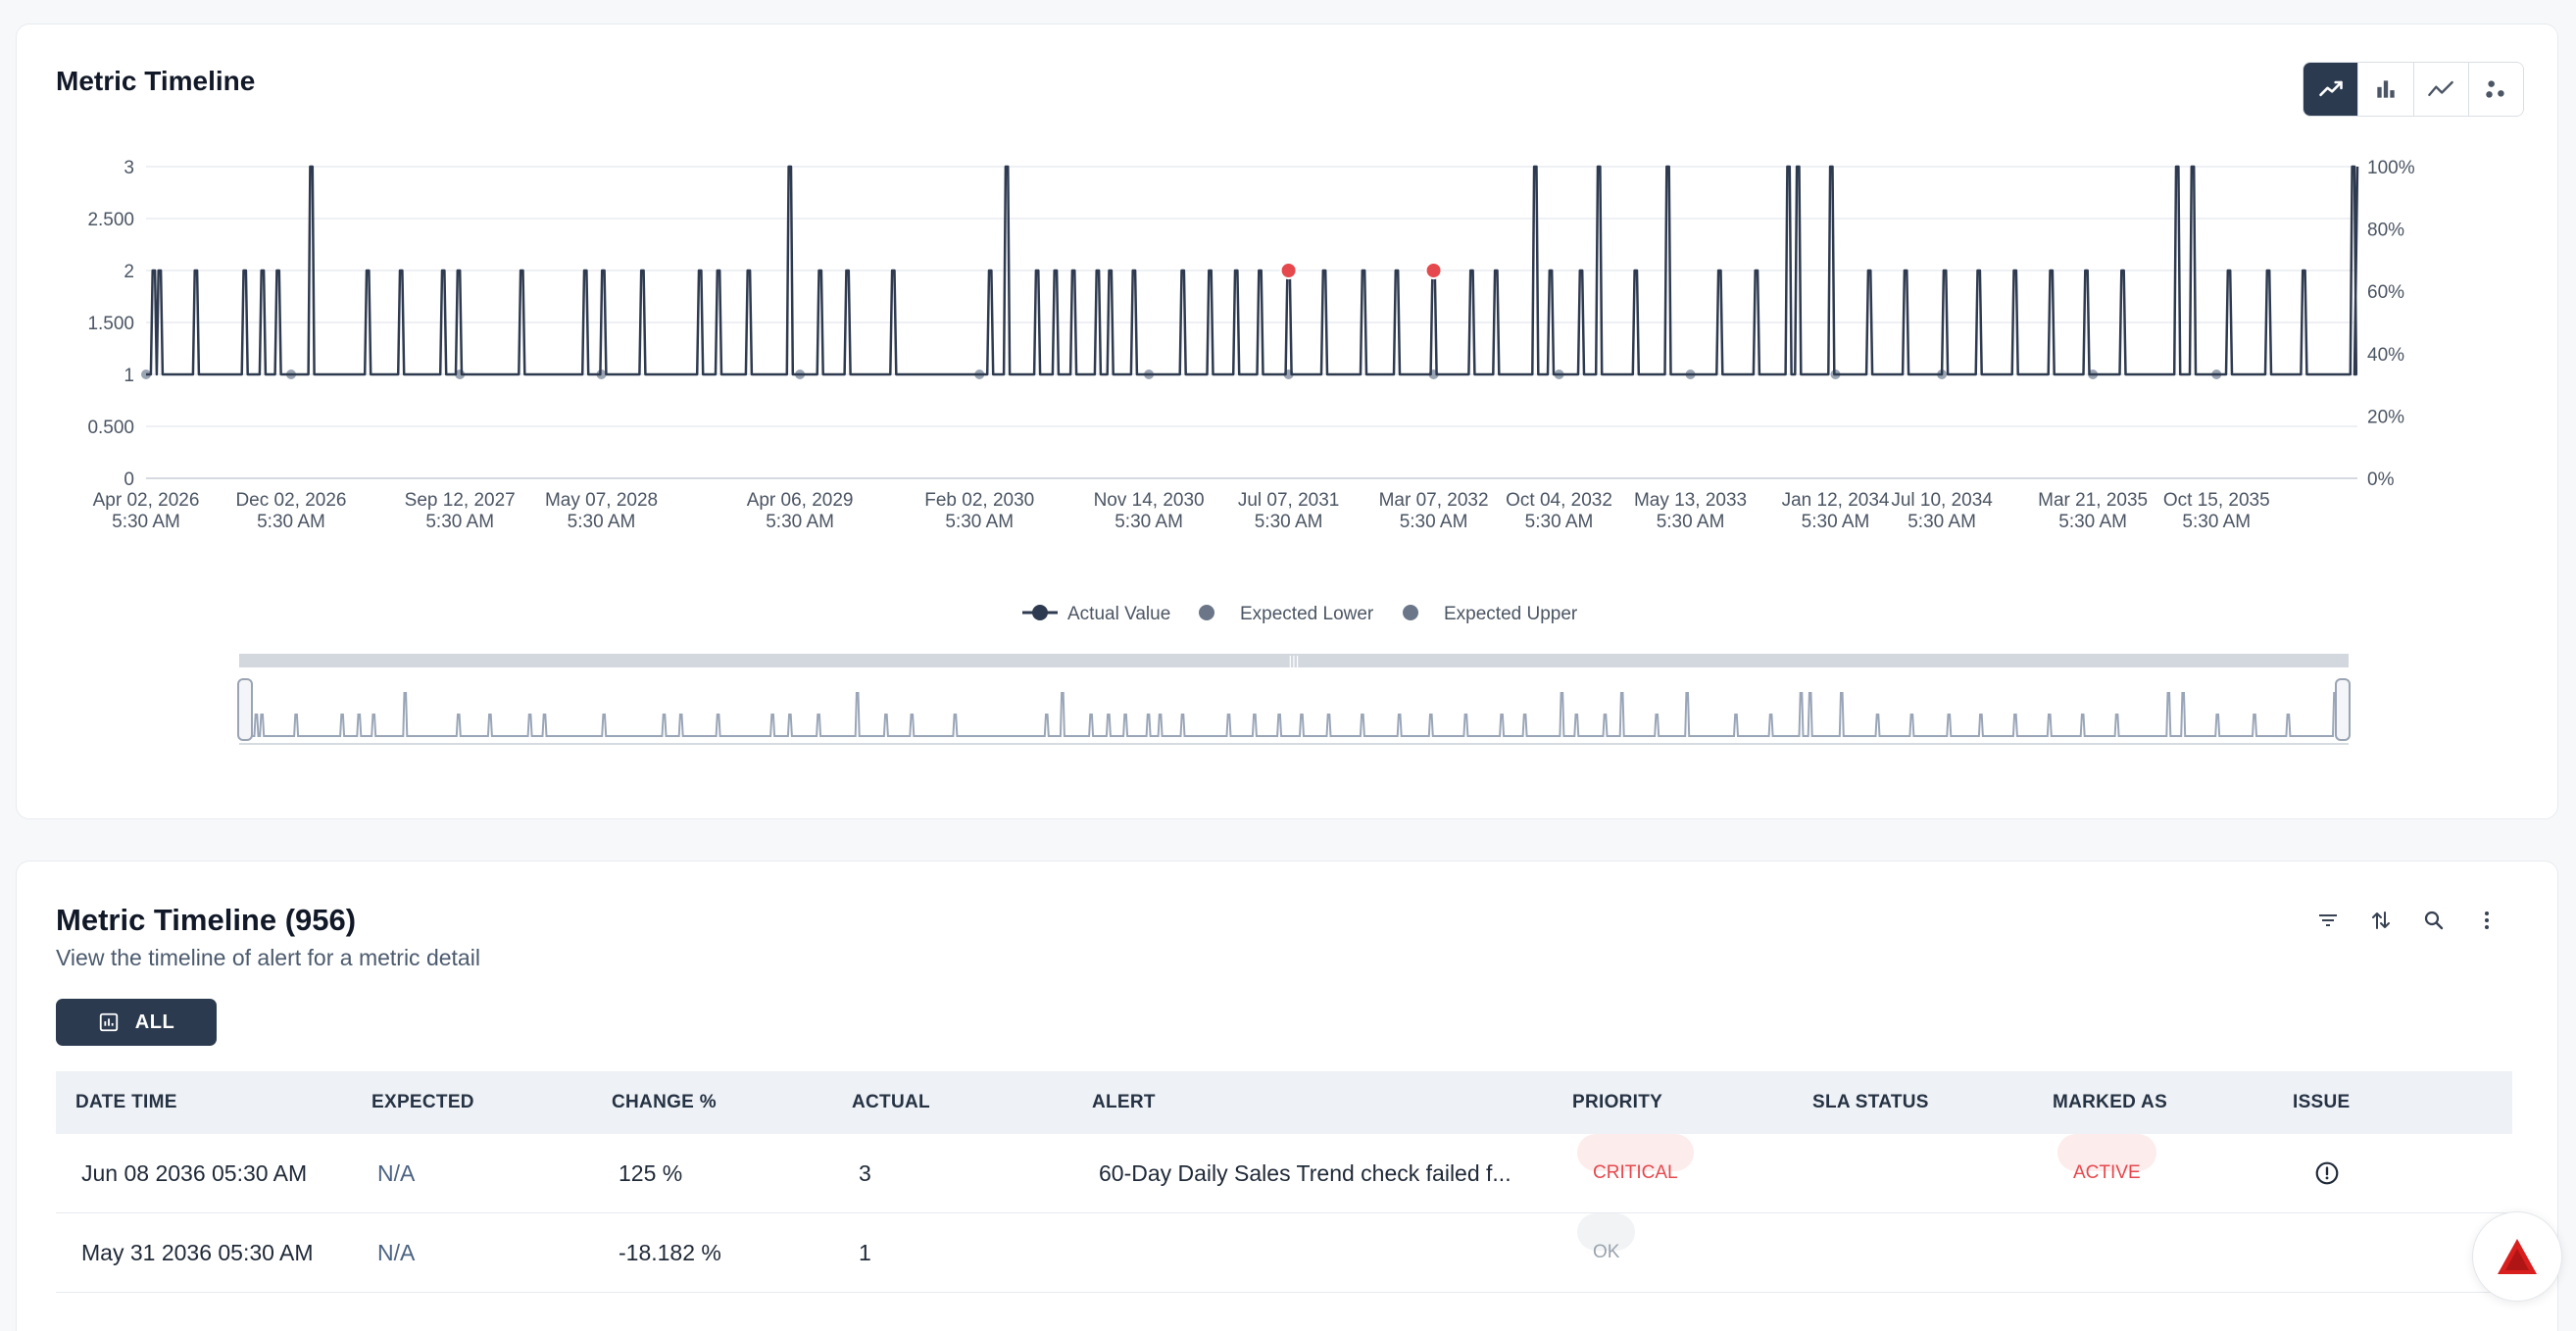 The width and height of the screenshot is (2576, 1331). I want to click on x-axis-tick-label: Jan 12, 2034, so click(1836, 500).